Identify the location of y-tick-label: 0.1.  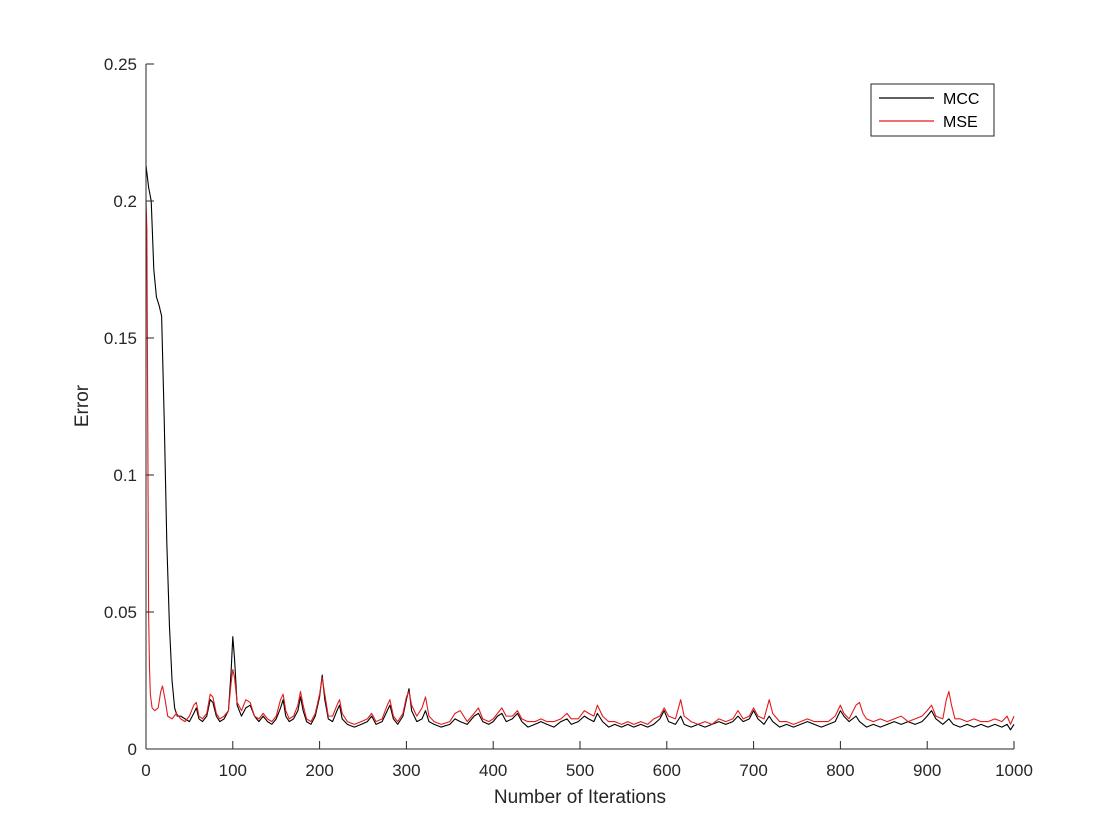
(125, 475).